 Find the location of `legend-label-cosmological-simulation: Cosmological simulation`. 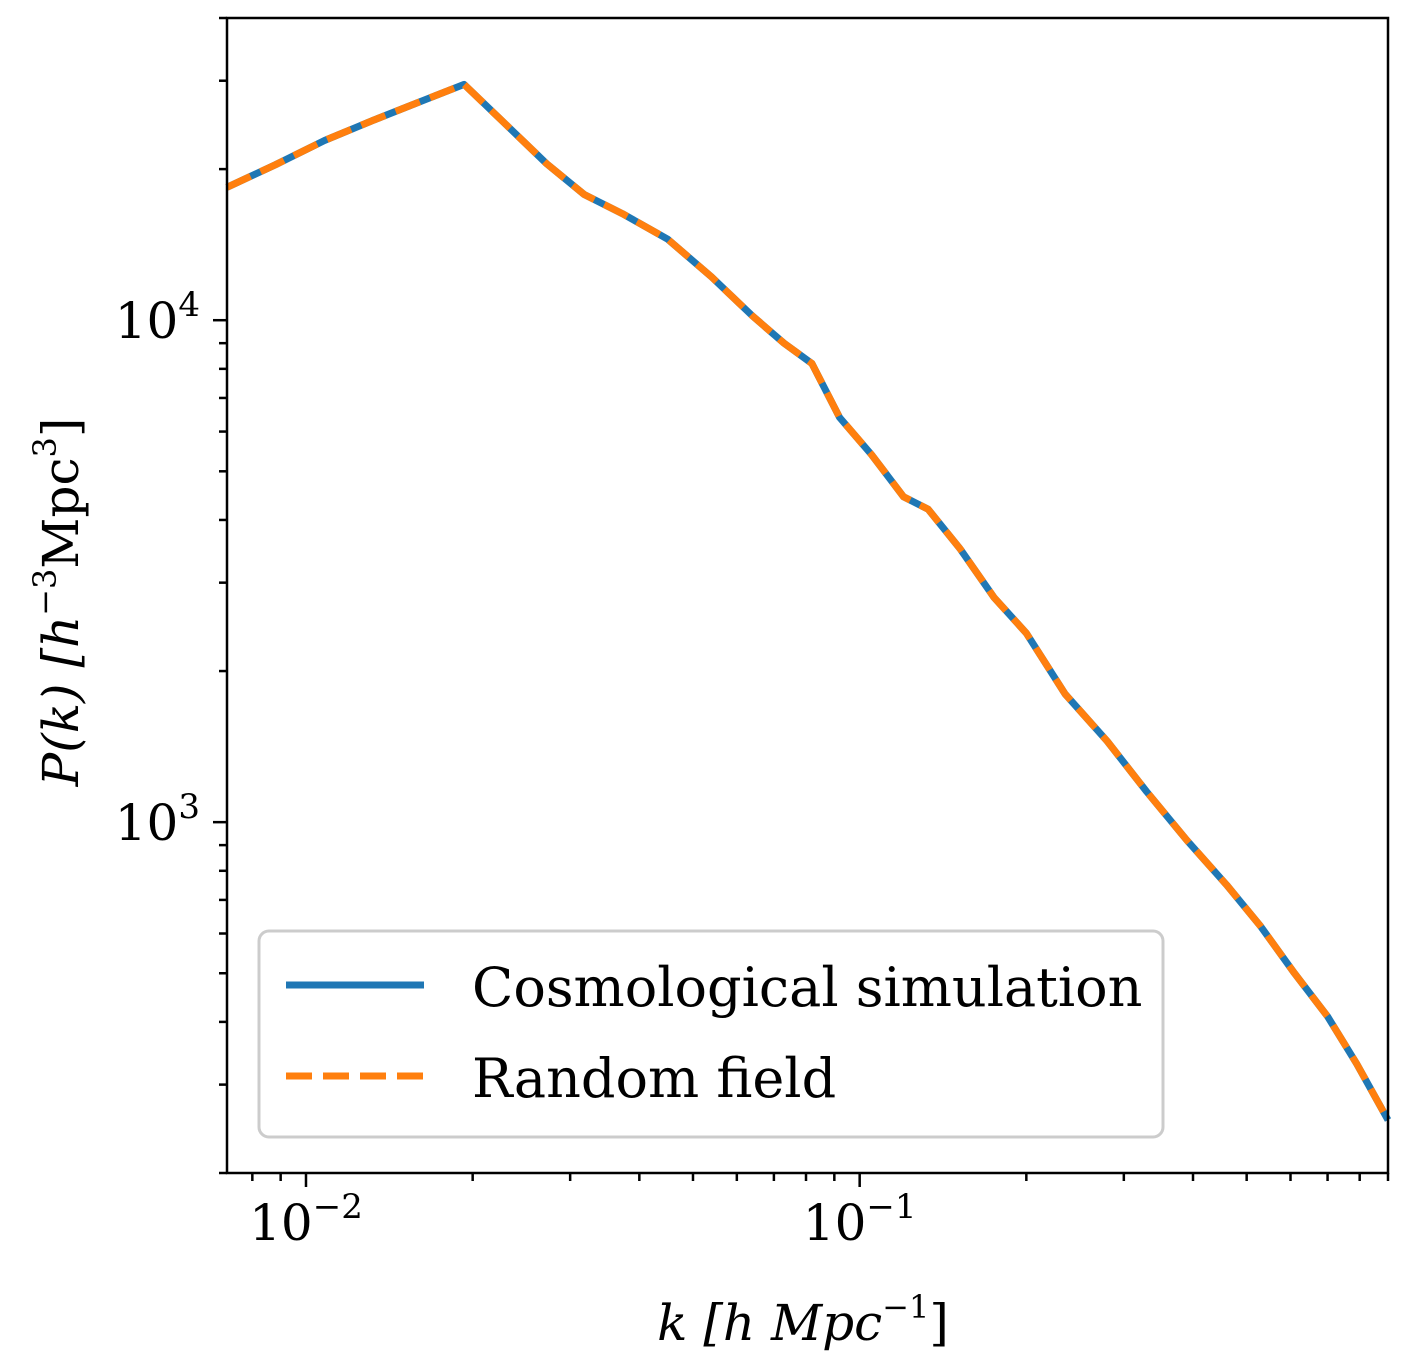

legend-label-cosmological-simulation: Cosmological simulation is located at coordinates (807, 987).